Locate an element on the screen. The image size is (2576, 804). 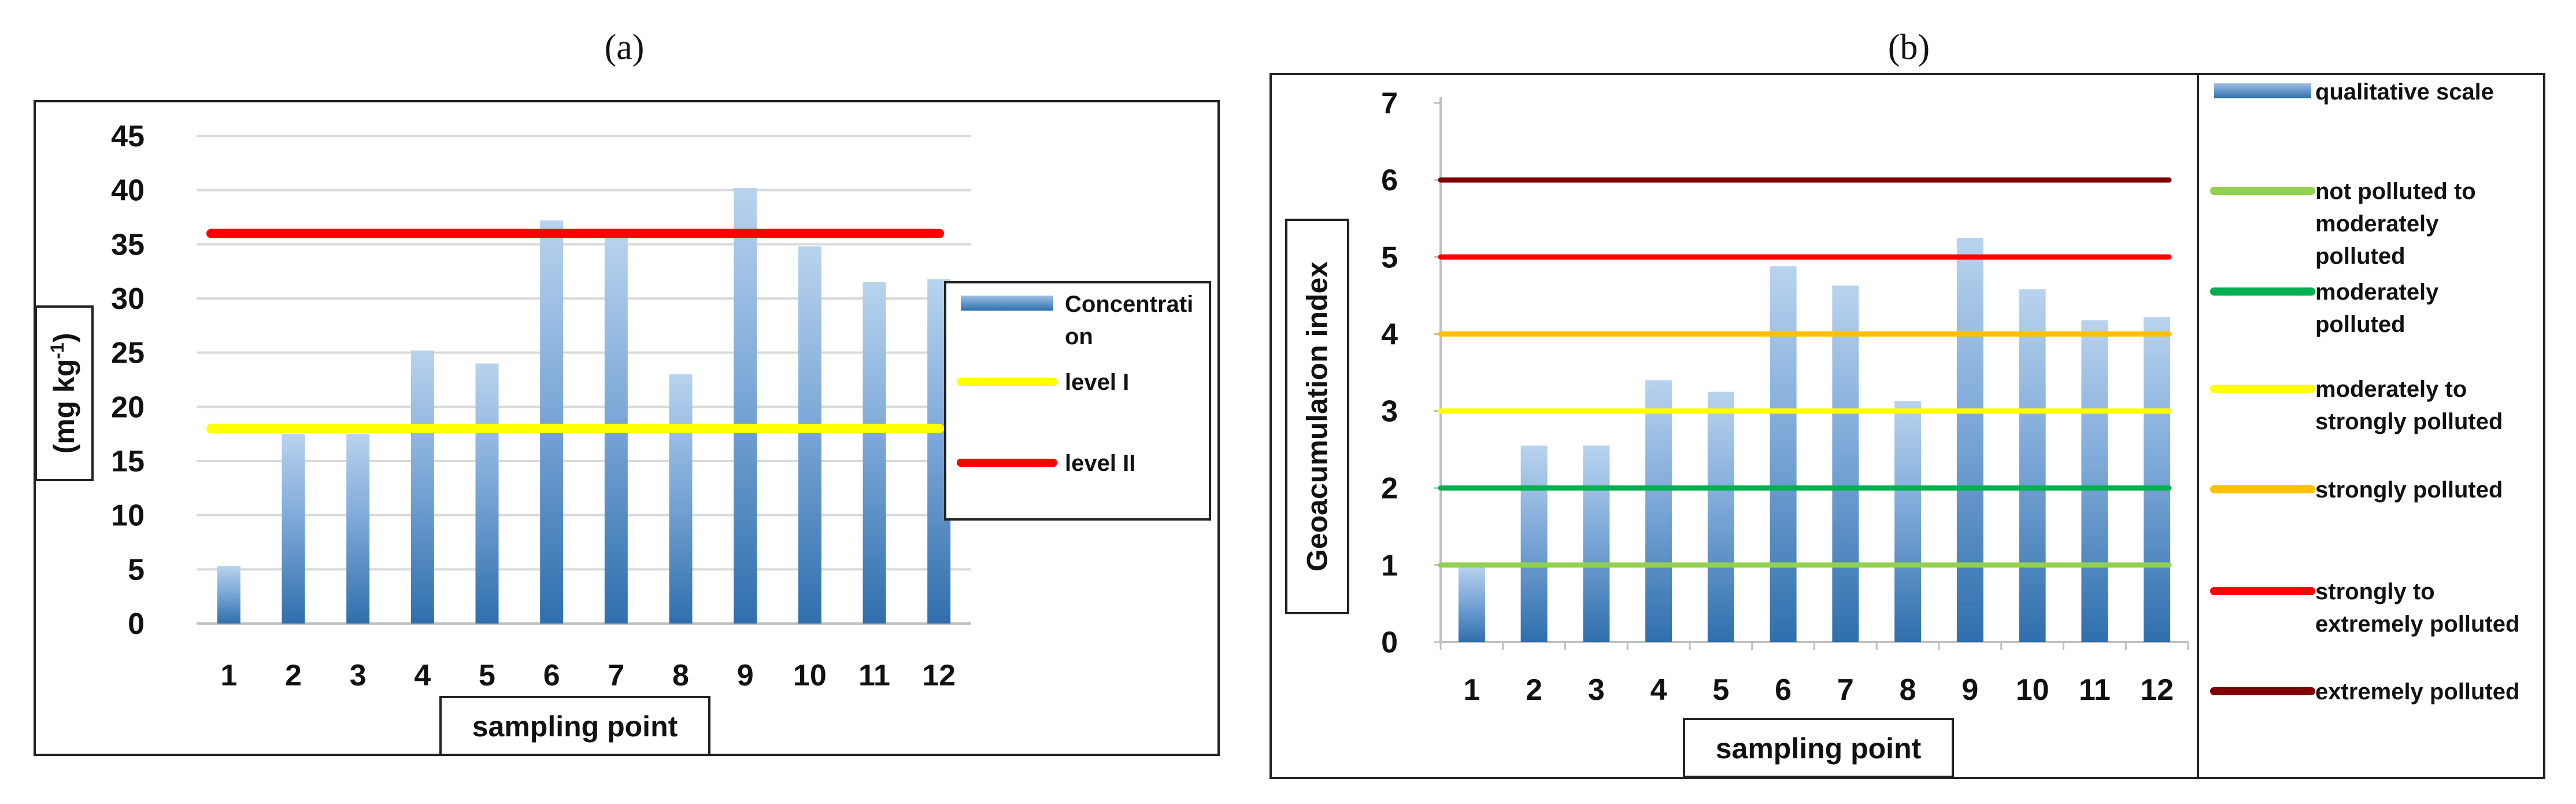
y-tick-label: 35 is located at coordinates (128, 244).